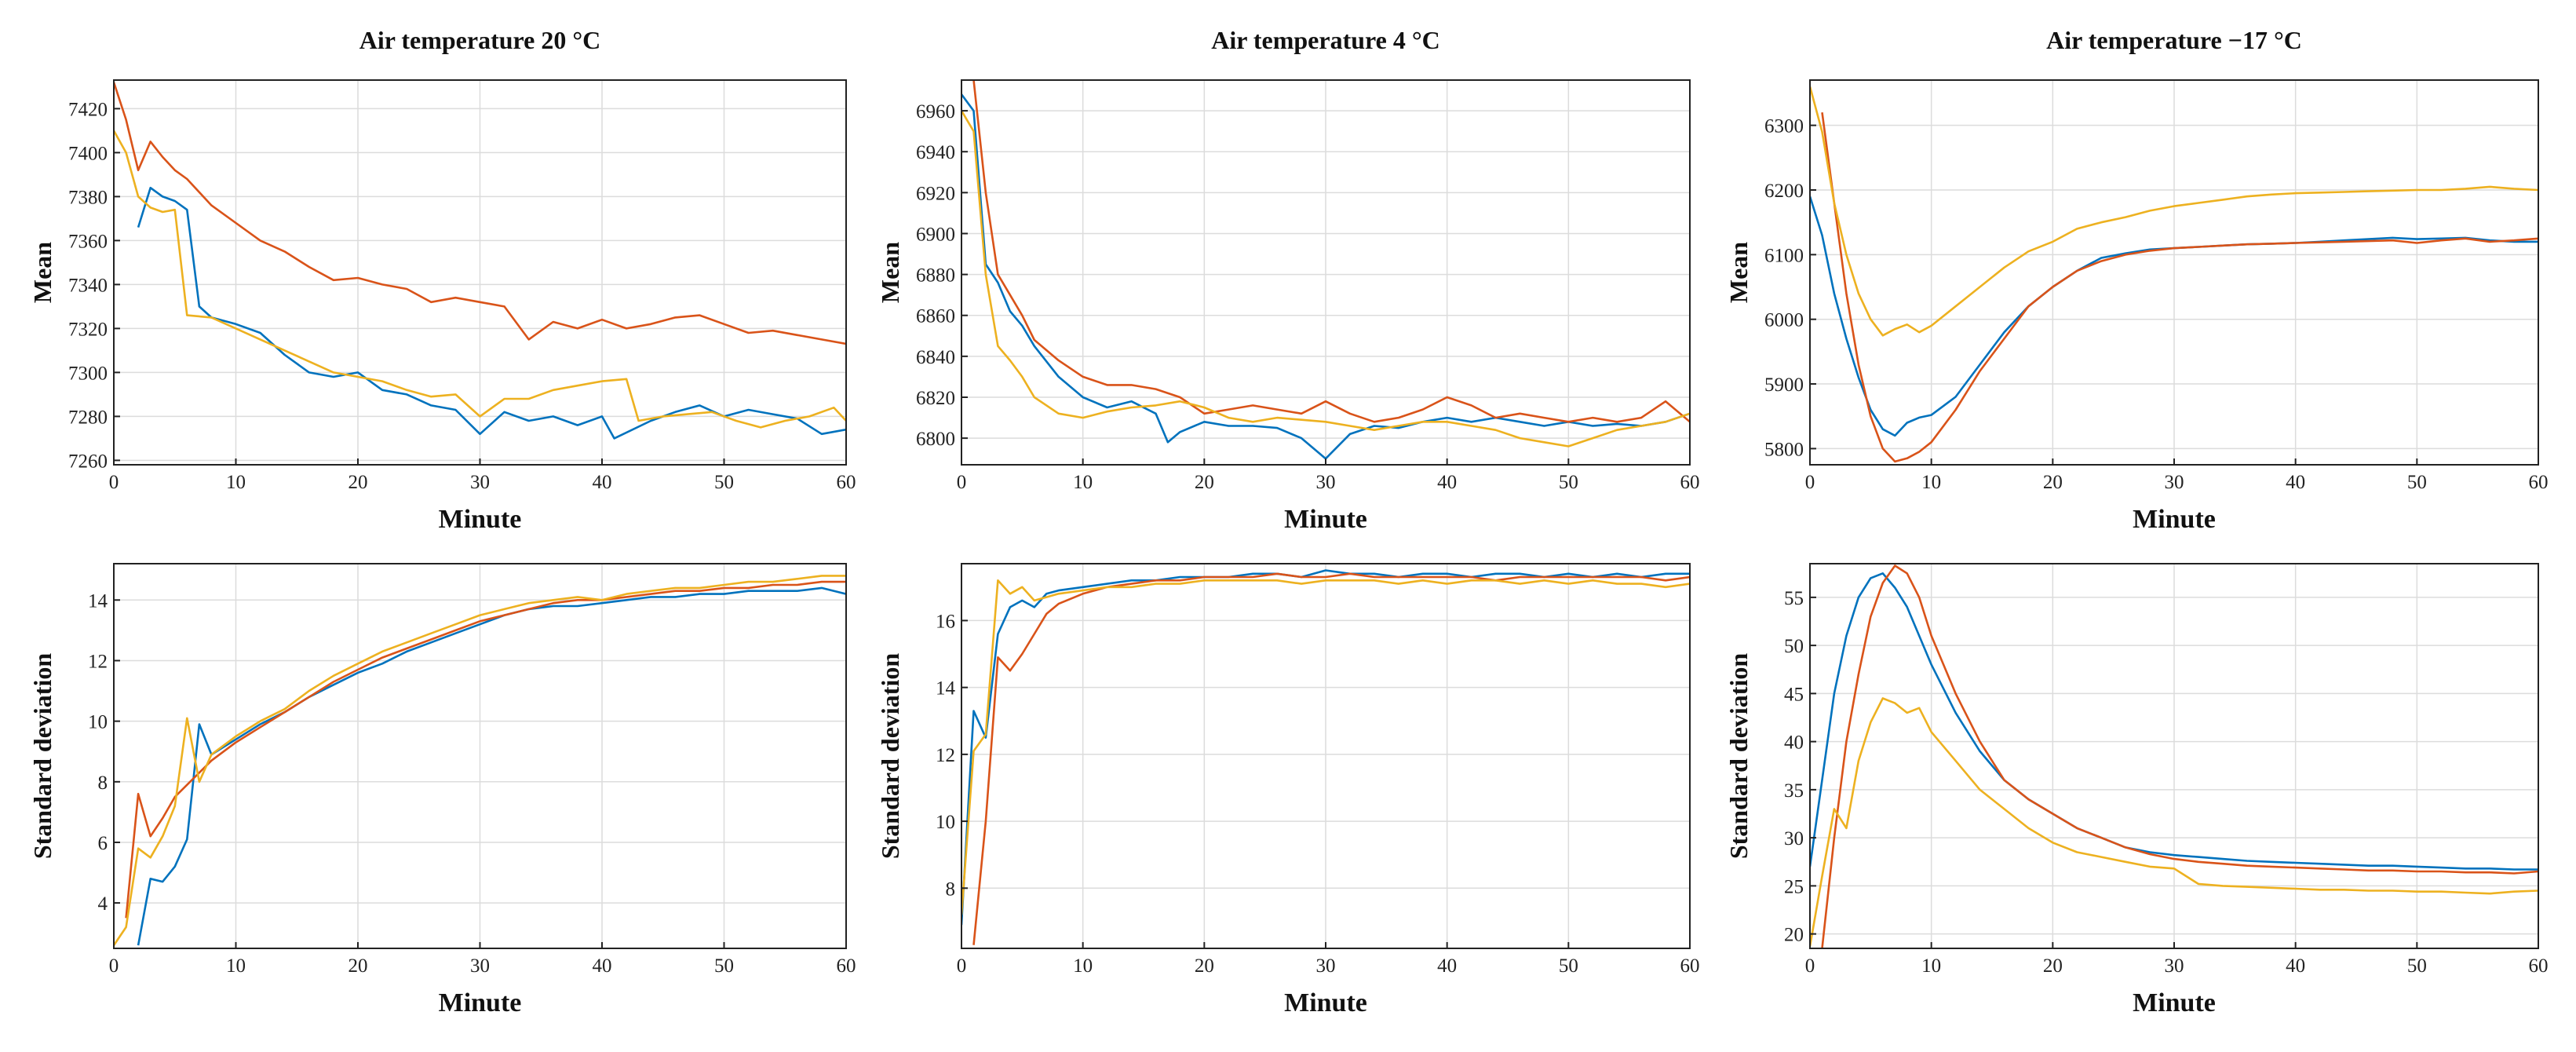 The height and width of the screenshot is (1052, 2576). What do you see at coordinates (2174, 40) in the screenshot?
I see `chart-title: Air temperature −17 °C` at bounding box center [2174, 40].